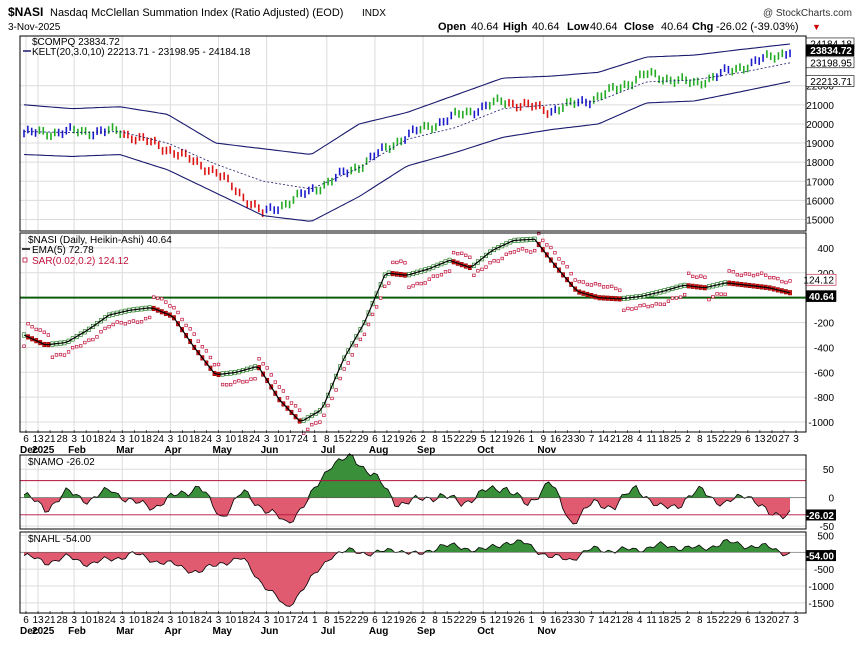 The image size is (860, 648). Describe the element at coordinates (651, 439) in the screenshot. I see `x-tick-label: 11` at that location.